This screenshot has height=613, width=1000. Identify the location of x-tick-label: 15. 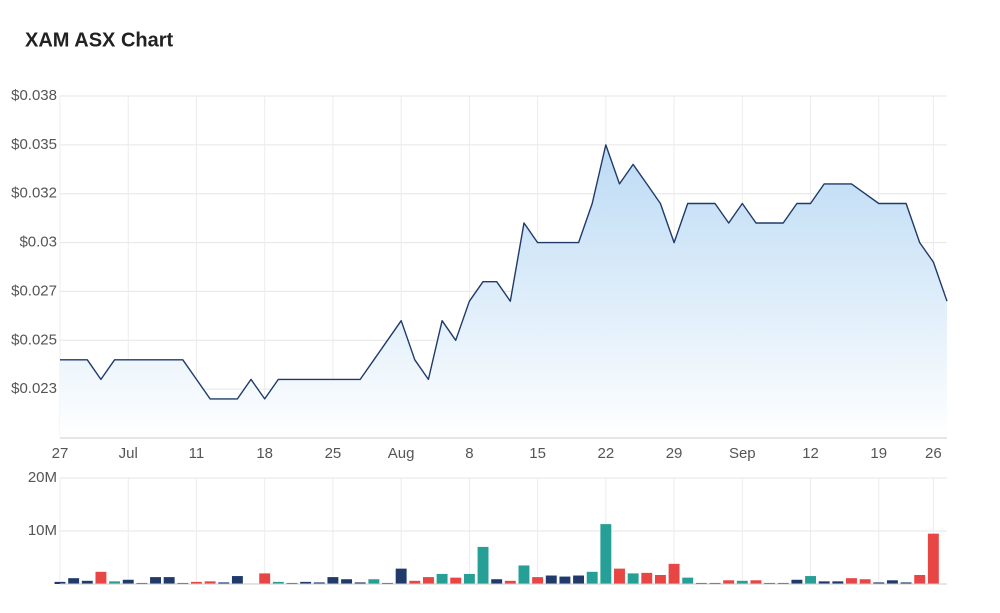
(537, 453).